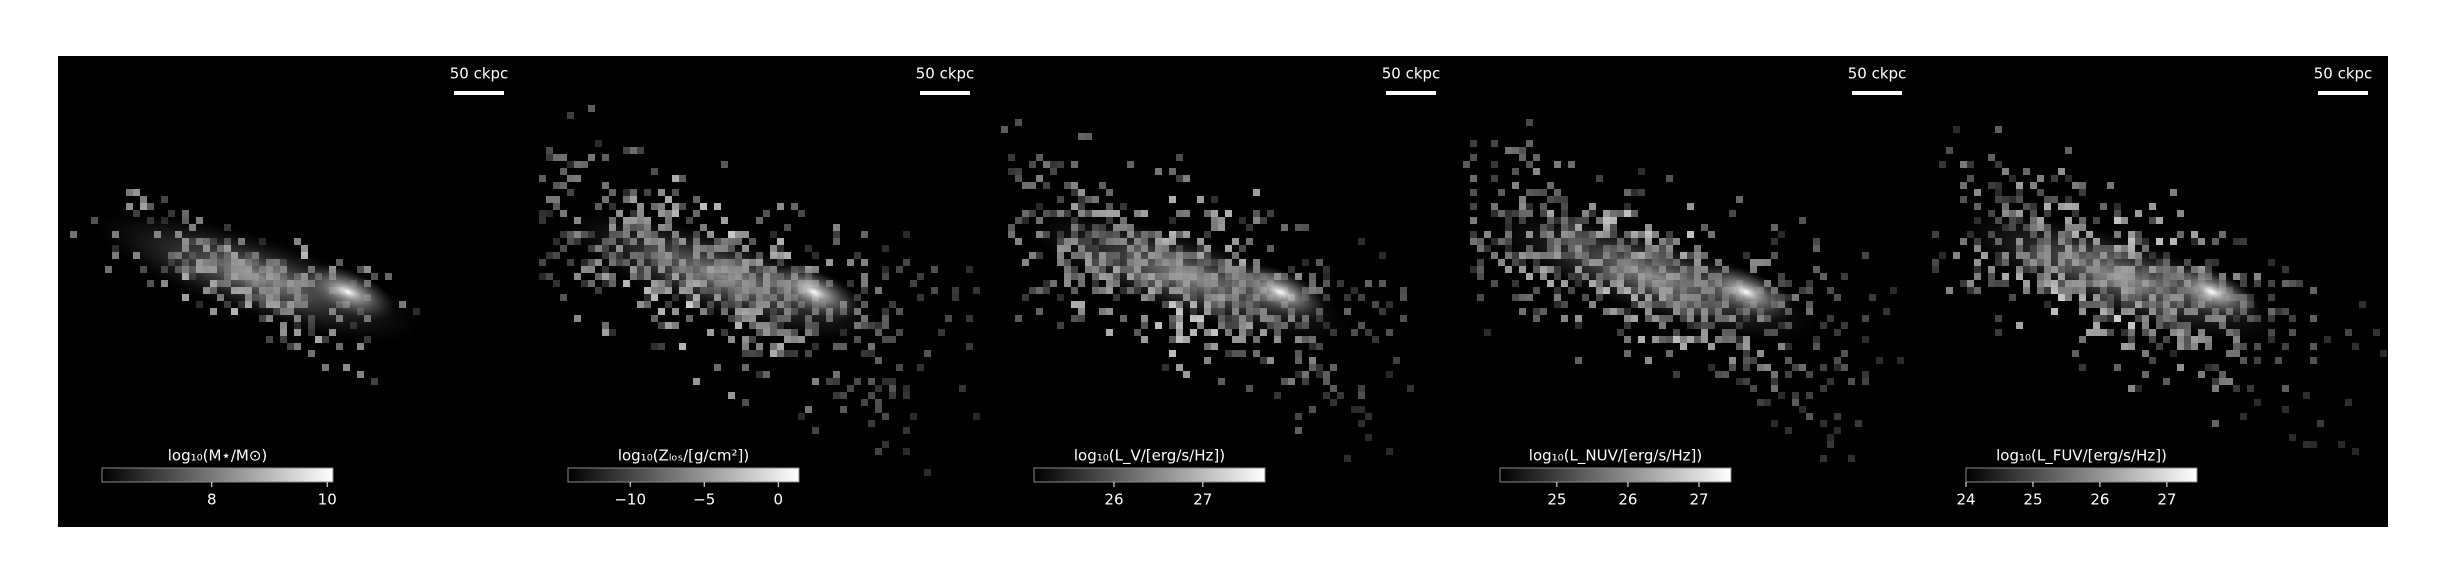 This screenshot has width=2444, height=584. Describe the element at coordinates (1698, 500) in the screenshot. I see `colorbar-tick-label: 27` at that location.